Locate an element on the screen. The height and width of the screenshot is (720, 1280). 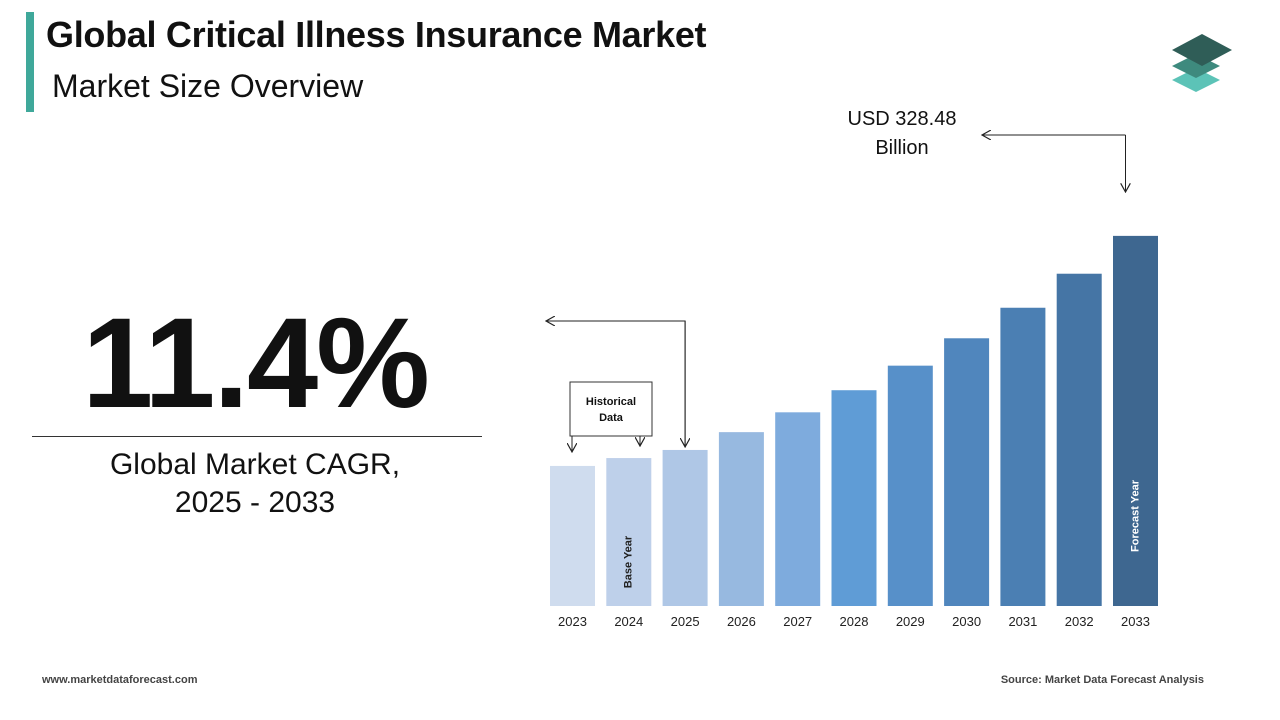
bar-2030 is located at coordinates (967, 472).